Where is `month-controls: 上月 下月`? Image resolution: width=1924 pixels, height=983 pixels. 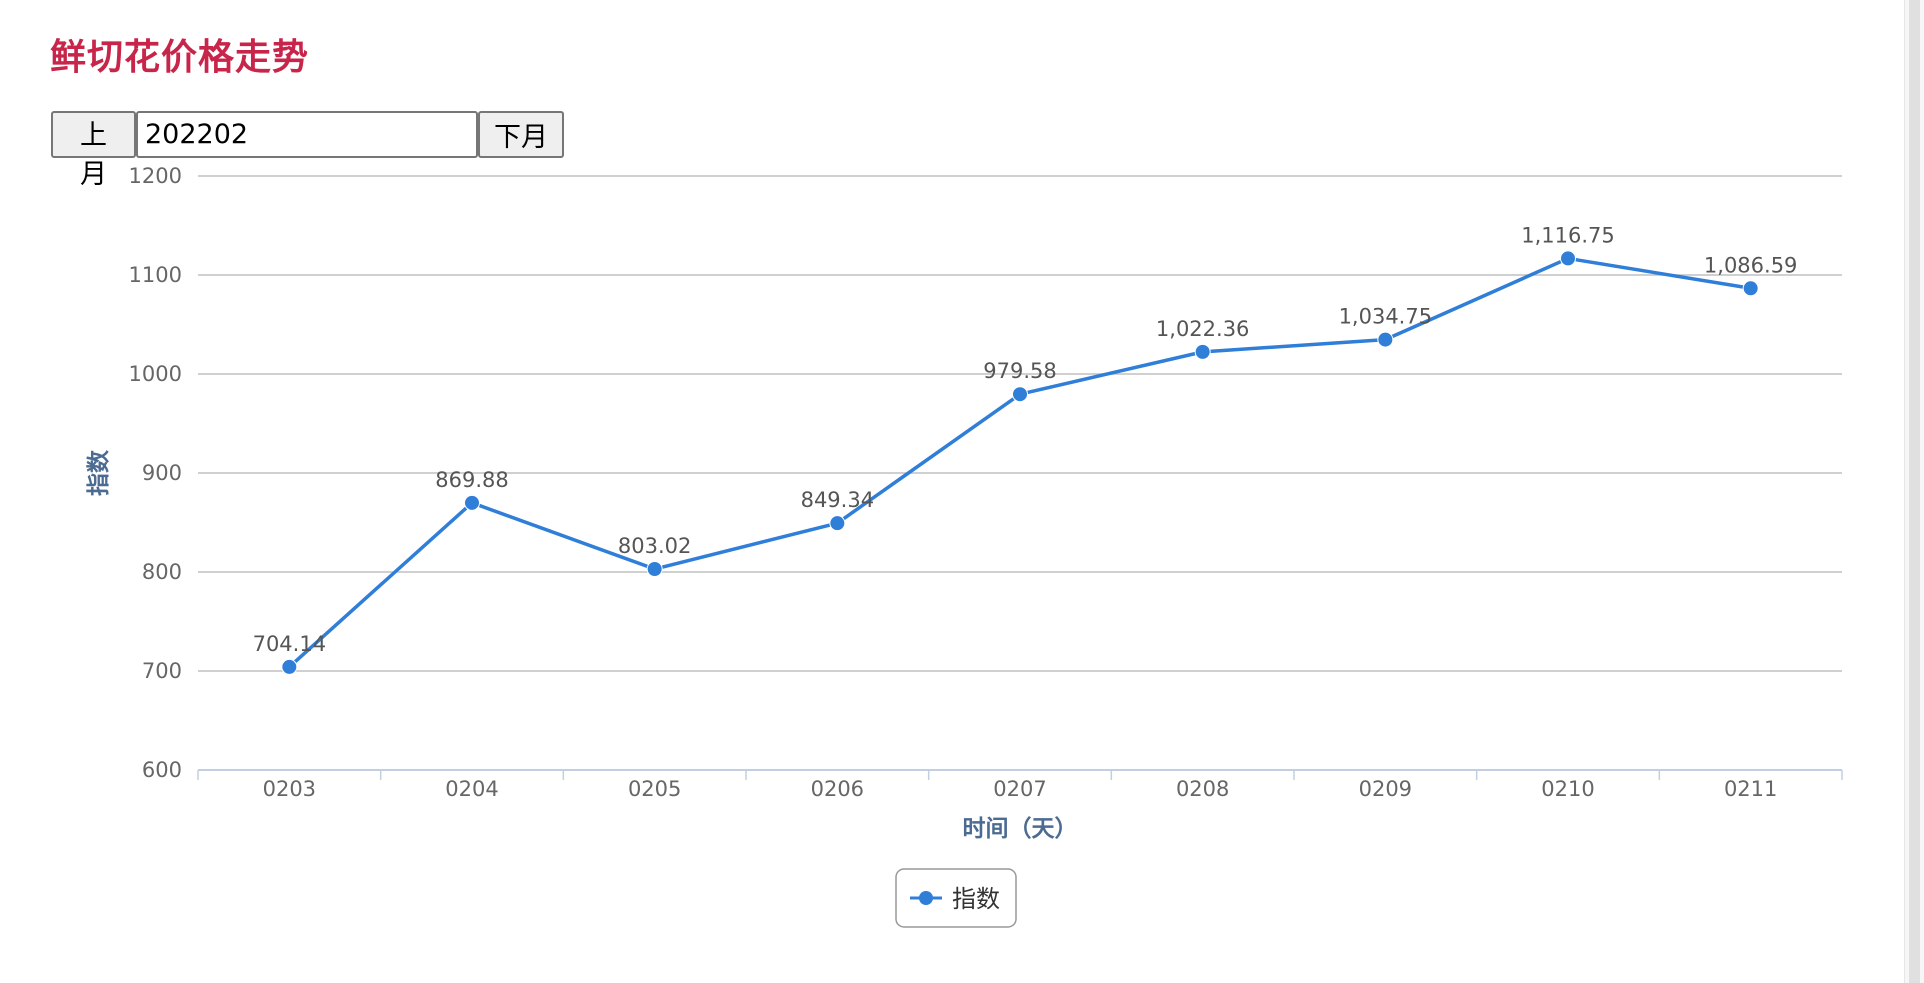
month-controls: 上月 下月 is located at coordinates (307, 150).